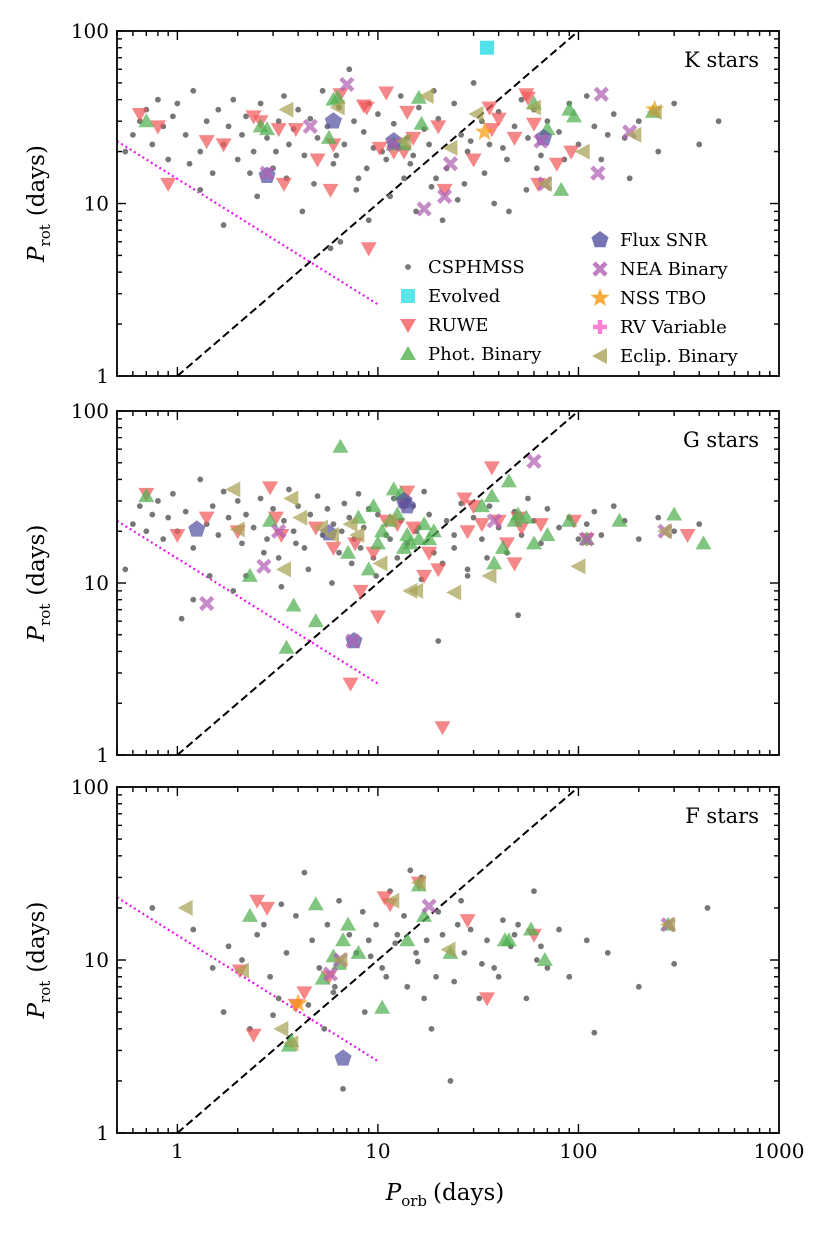  What do you see at coordinates (722, 816) in the screenshot?
I see `panel-title: F stars` at bounding box center [722, 816].